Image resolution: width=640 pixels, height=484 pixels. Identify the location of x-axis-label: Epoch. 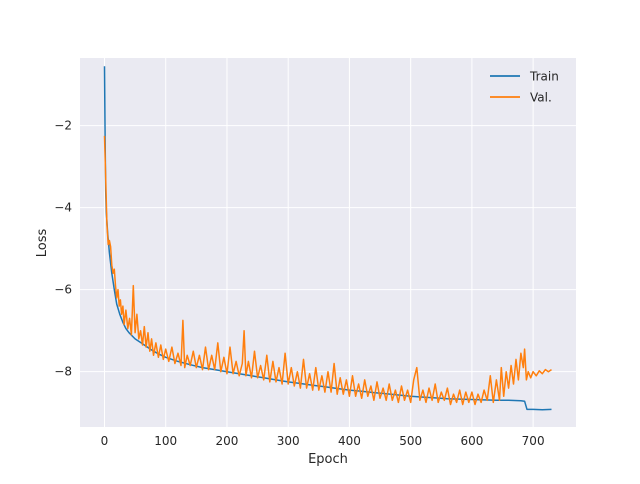
(328, 459).